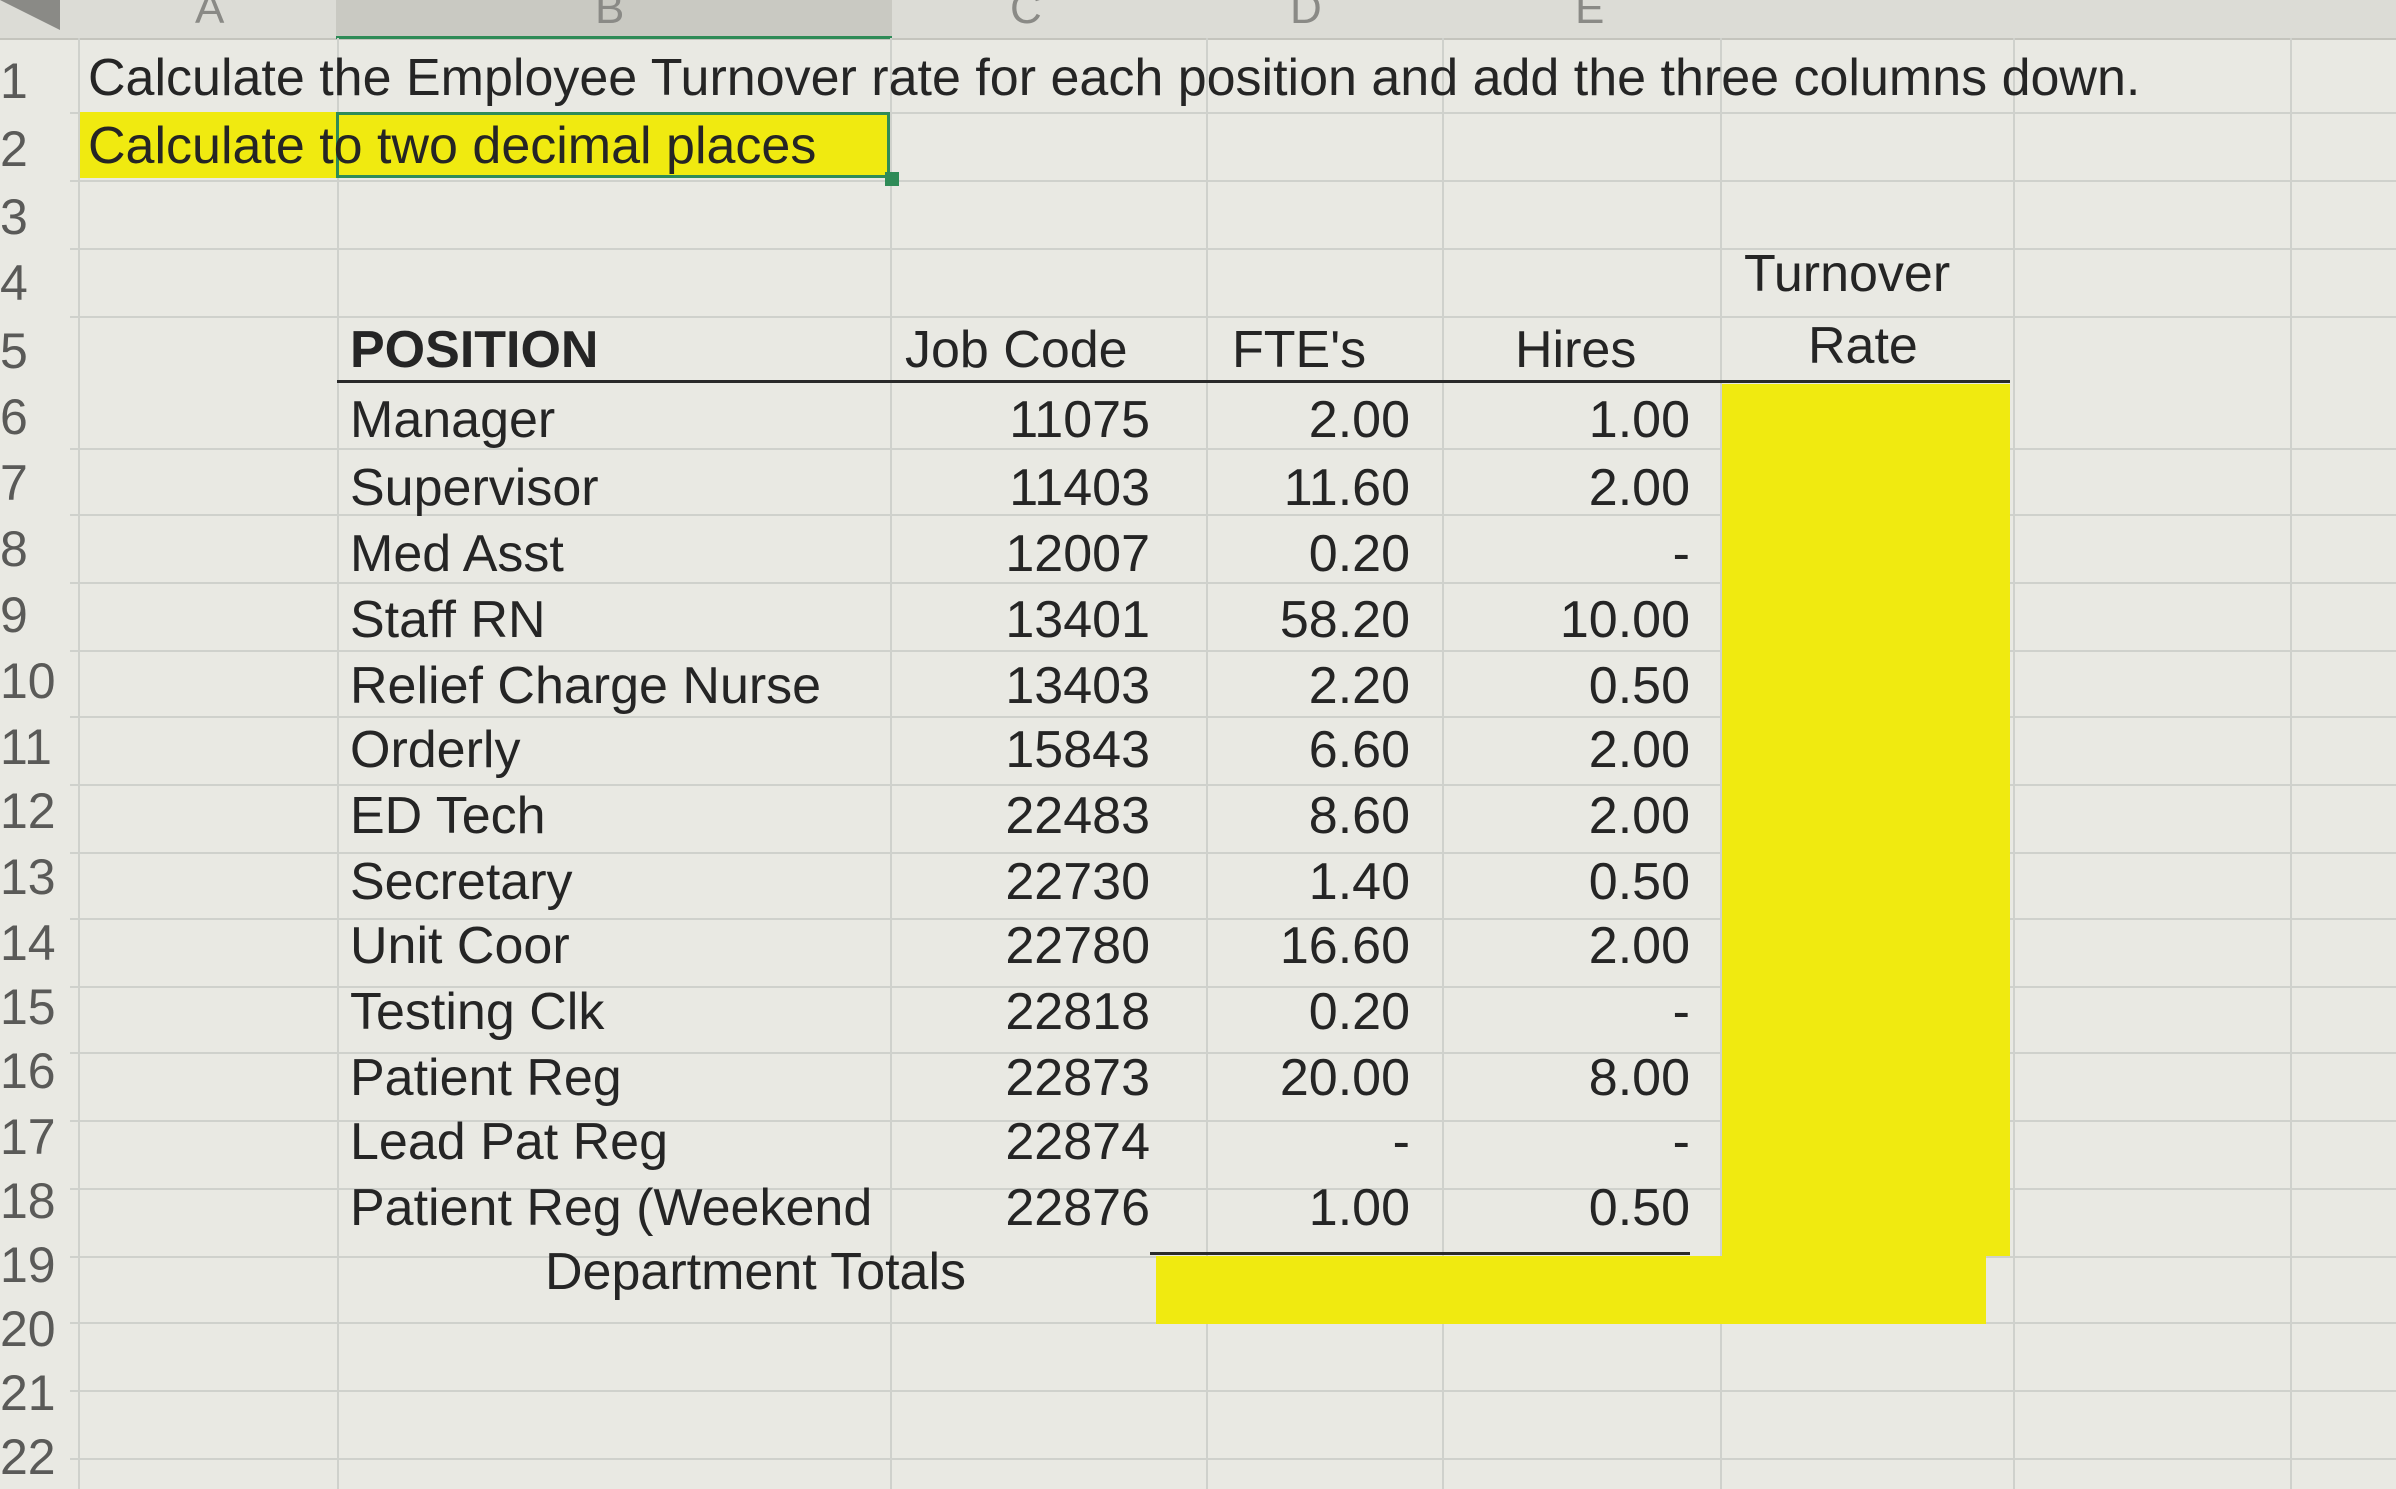  What do you see at coordinates (486, 1078) in the screenshot?
I see `position-cell: Patient Reg` at bounding box center [486, 1078].